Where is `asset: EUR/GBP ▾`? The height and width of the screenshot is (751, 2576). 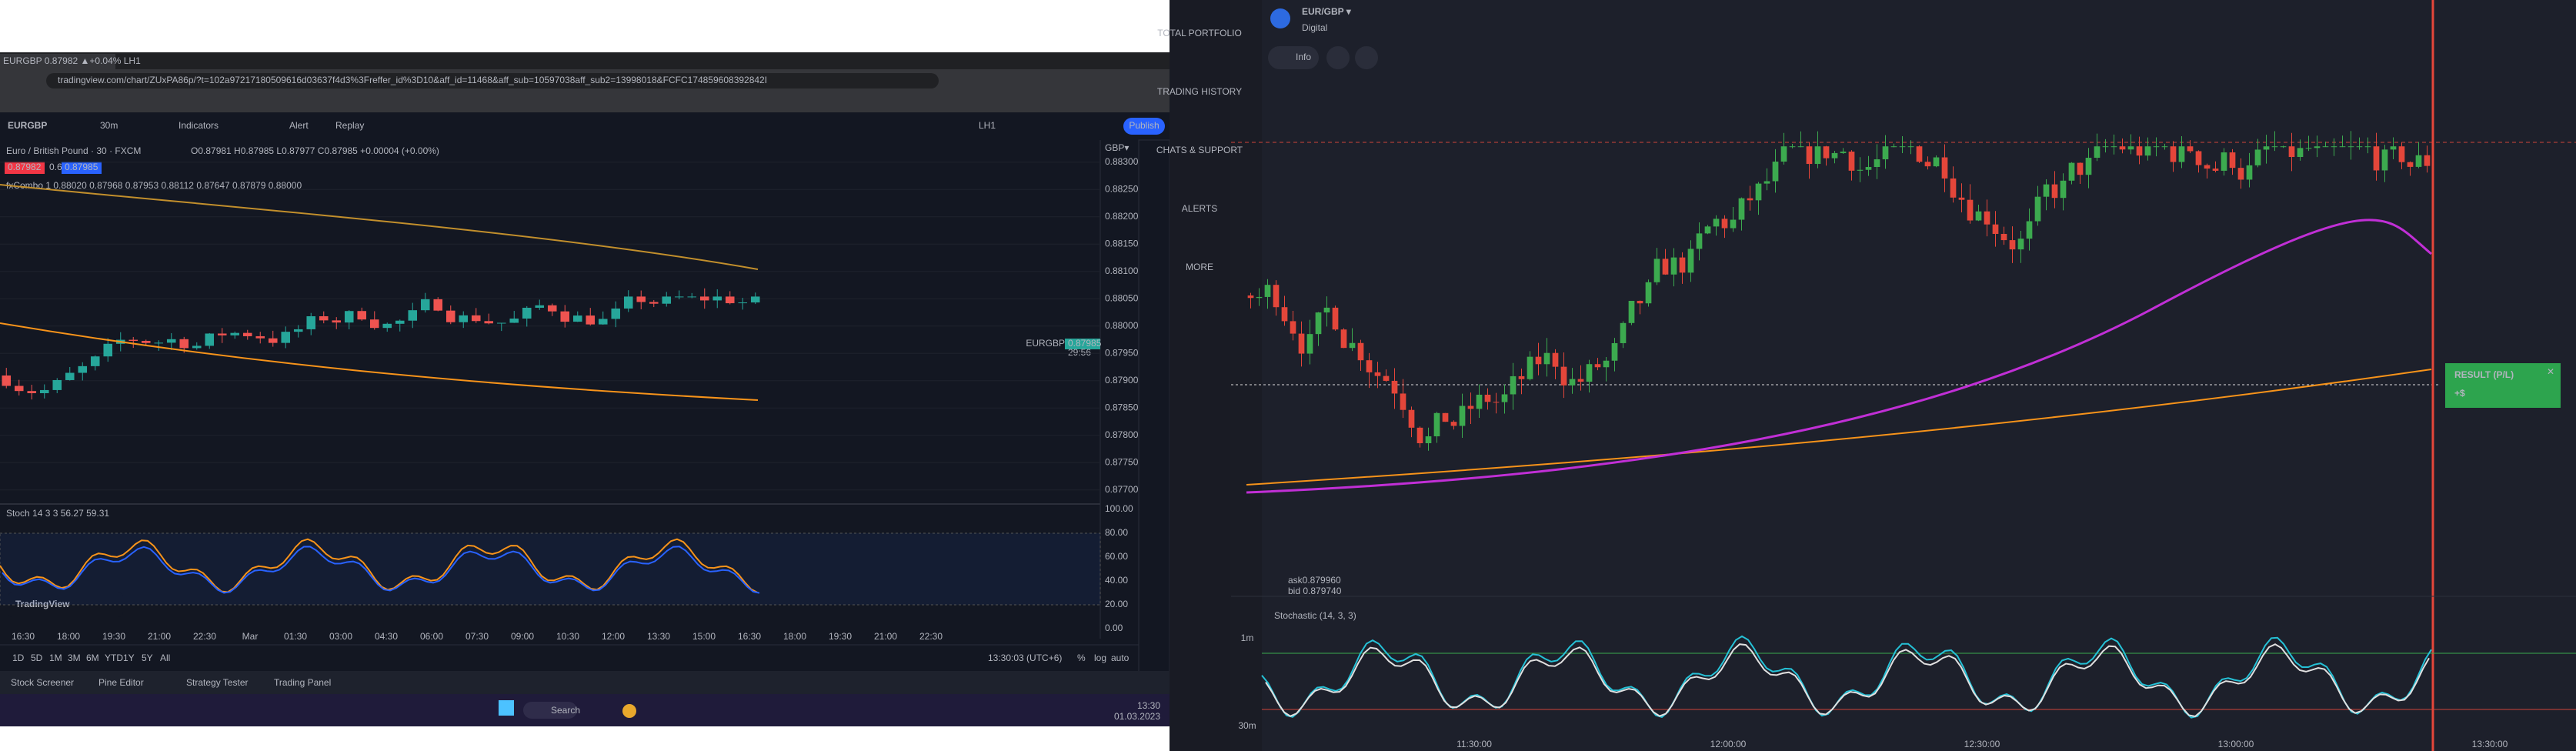 asset: EUR/GBP ▾ is located at coordinates (1327, 12).